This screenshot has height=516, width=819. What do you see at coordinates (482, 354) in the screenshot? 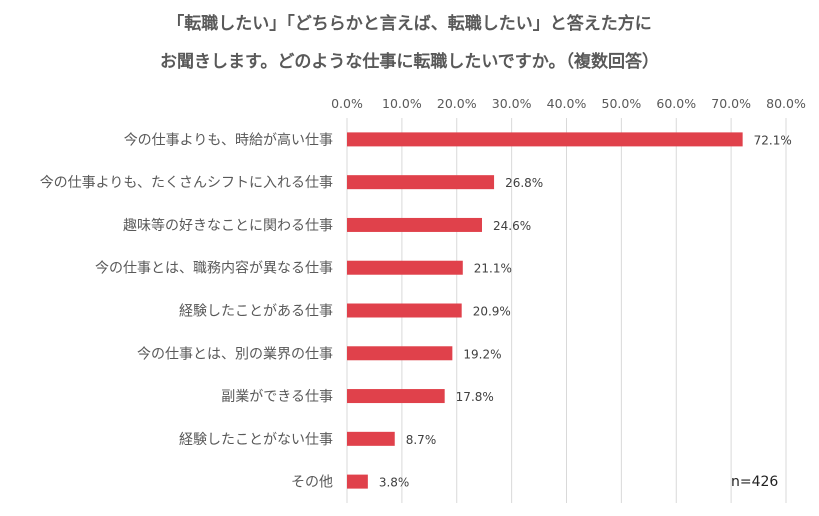
I see `data-label: 19.2%` at bounding box center [482, 354].